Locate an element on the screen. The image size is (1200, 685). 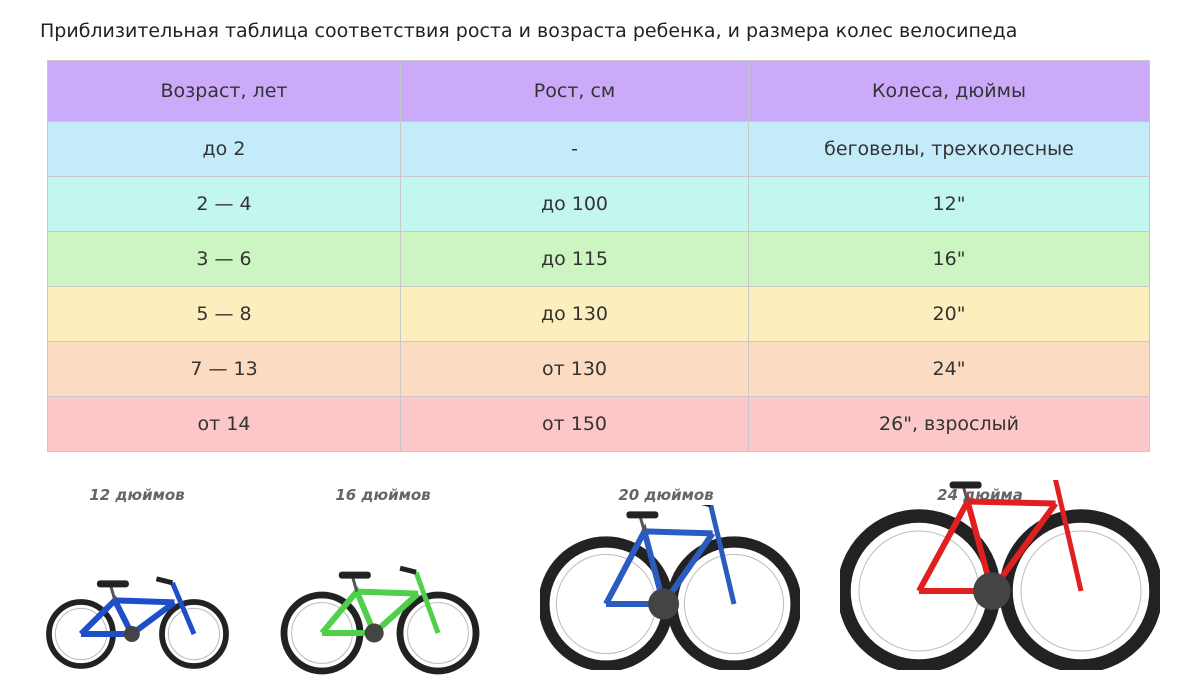
header-height: Рост, см is located at coordinates (574, 91).